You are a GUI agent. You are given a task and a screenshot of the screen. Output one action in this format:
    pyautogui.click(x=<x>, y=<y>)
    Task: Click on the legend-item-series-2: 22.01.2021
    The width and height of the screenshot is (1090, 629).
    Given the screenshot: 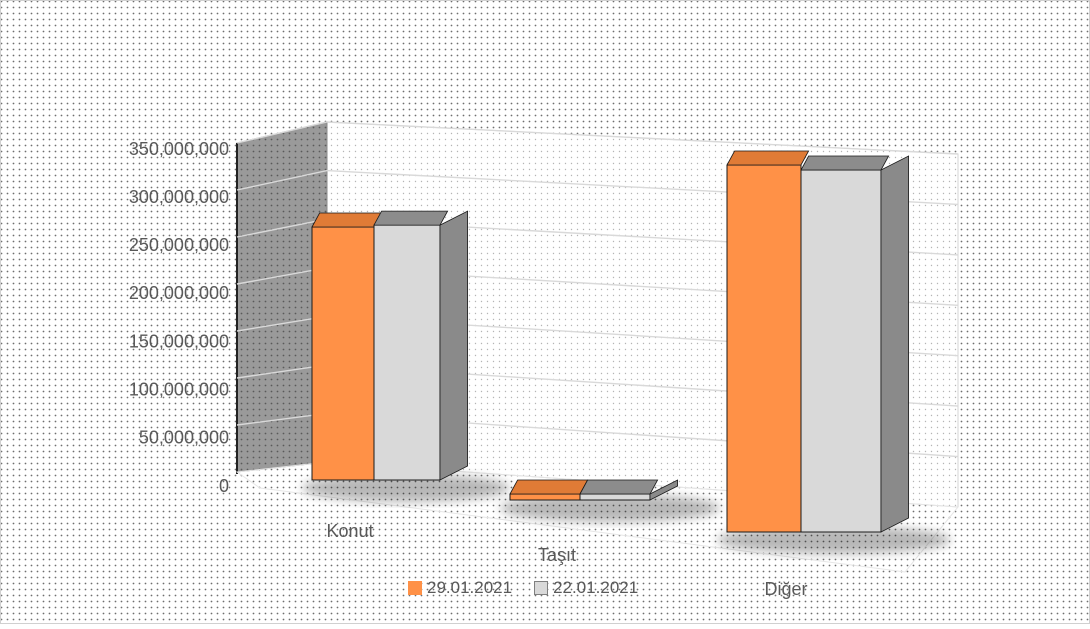 What is the action you would take?
    pyautogui.click(x=586, y=588)
    